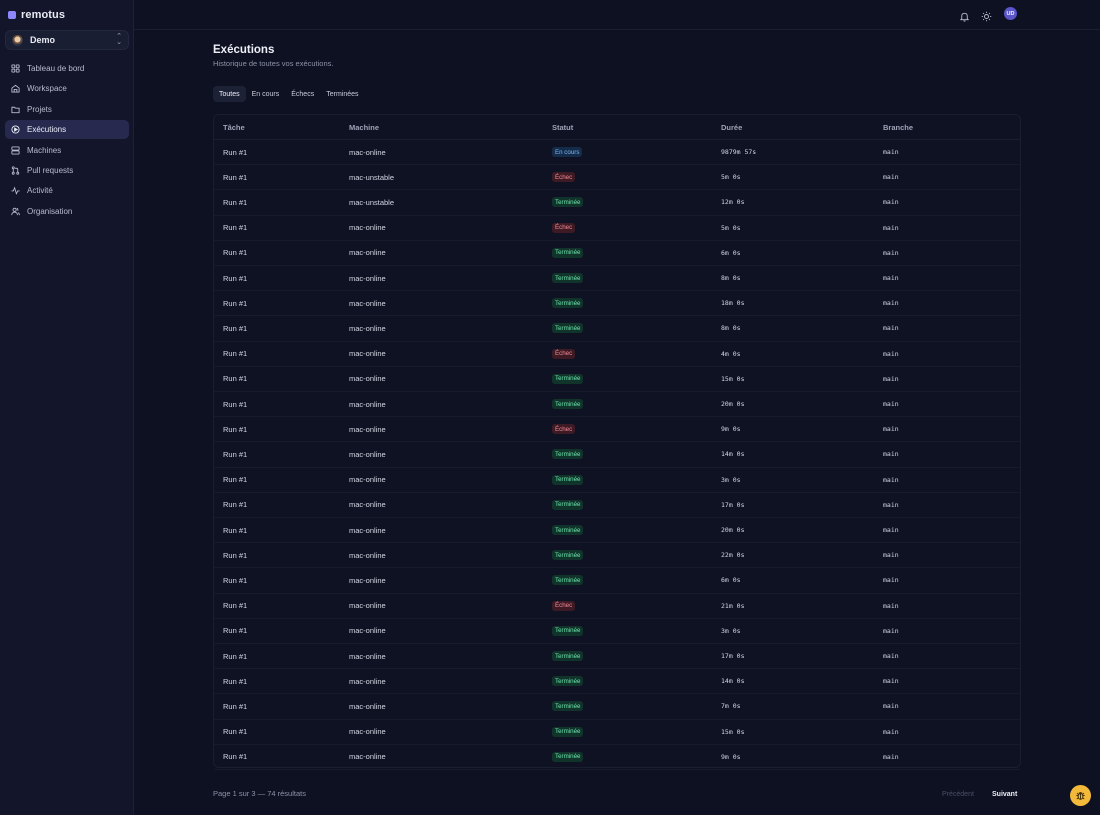 This screenshot has width=1100, height=815. What do you see at coordinates (964, 15) in the screenshot?
I see `bell-icon` at bounding box center [964, 15].